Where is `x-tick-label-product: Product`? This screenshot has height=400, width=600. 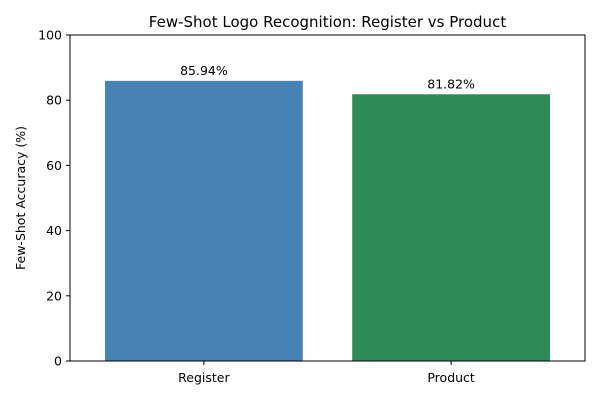
x-tick-label-product: Product is located at coordinates (451, 377).